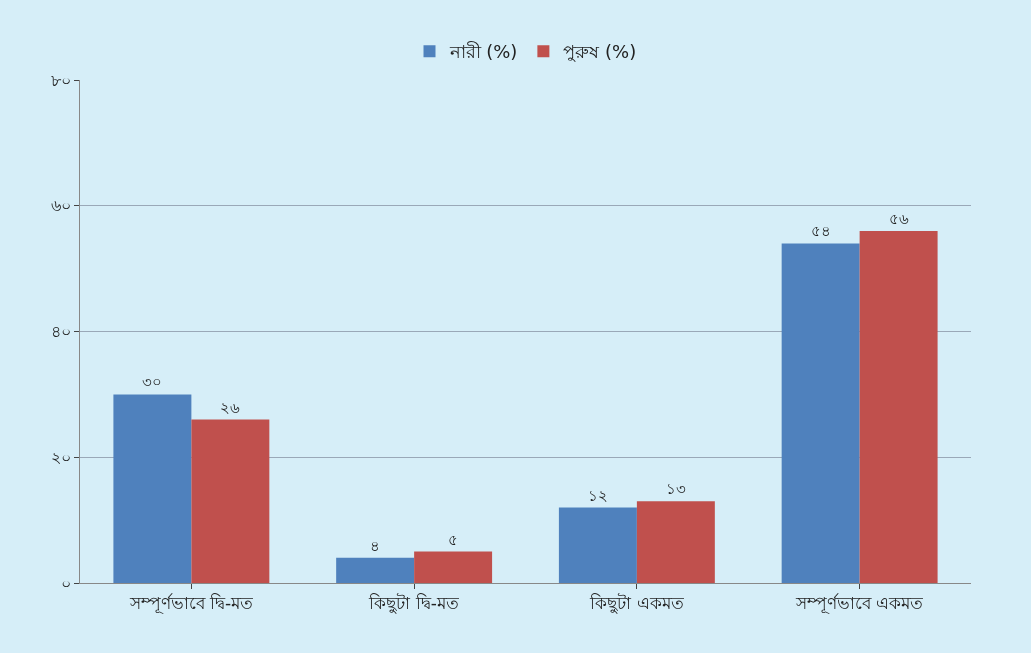 This screenshot has width=1031, height=653. What do you see at coordinates (859, 604) in the screenshot?
I see `x-tick-label: সম্পূর্ণভাবে একমত` at bounding box center [859, 604].